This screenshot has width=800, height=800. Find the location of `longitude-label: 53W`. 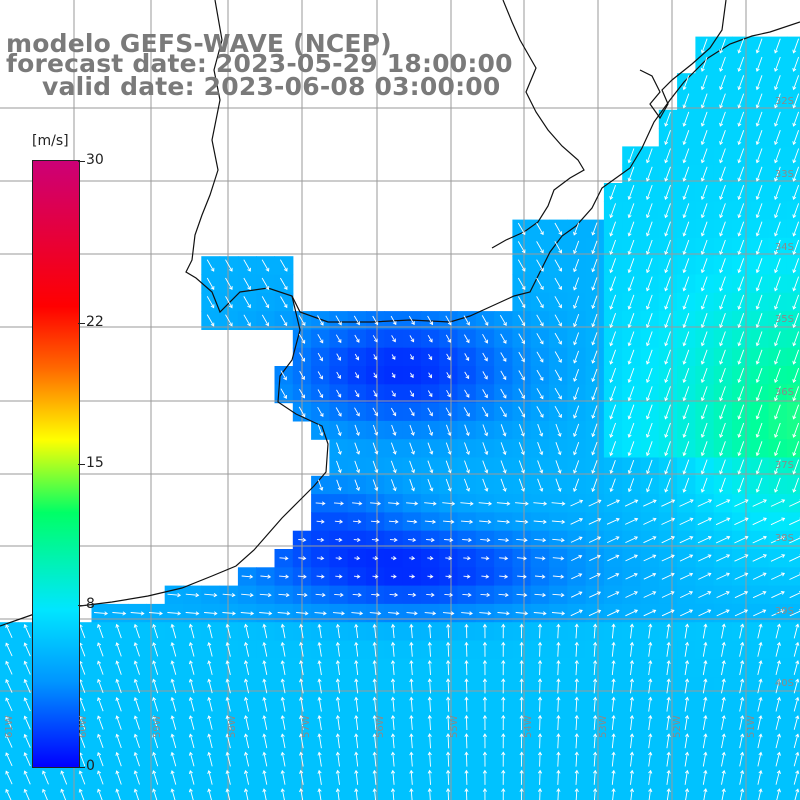

longitude-label: 53W is located at coordinates (603, 726).